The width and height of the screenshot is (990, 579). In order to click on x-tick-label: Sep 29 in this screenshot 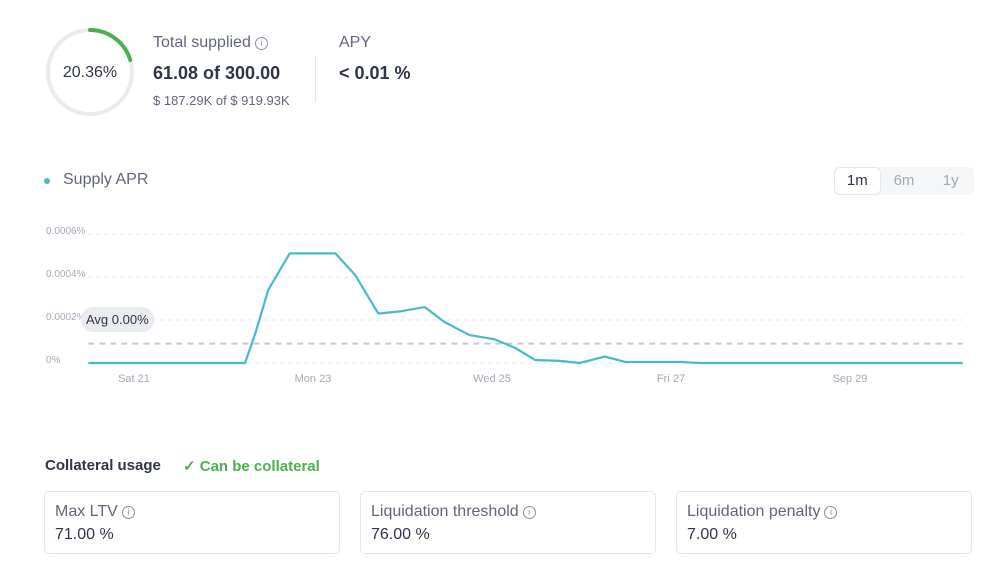, I will do `click(850, 379)`.